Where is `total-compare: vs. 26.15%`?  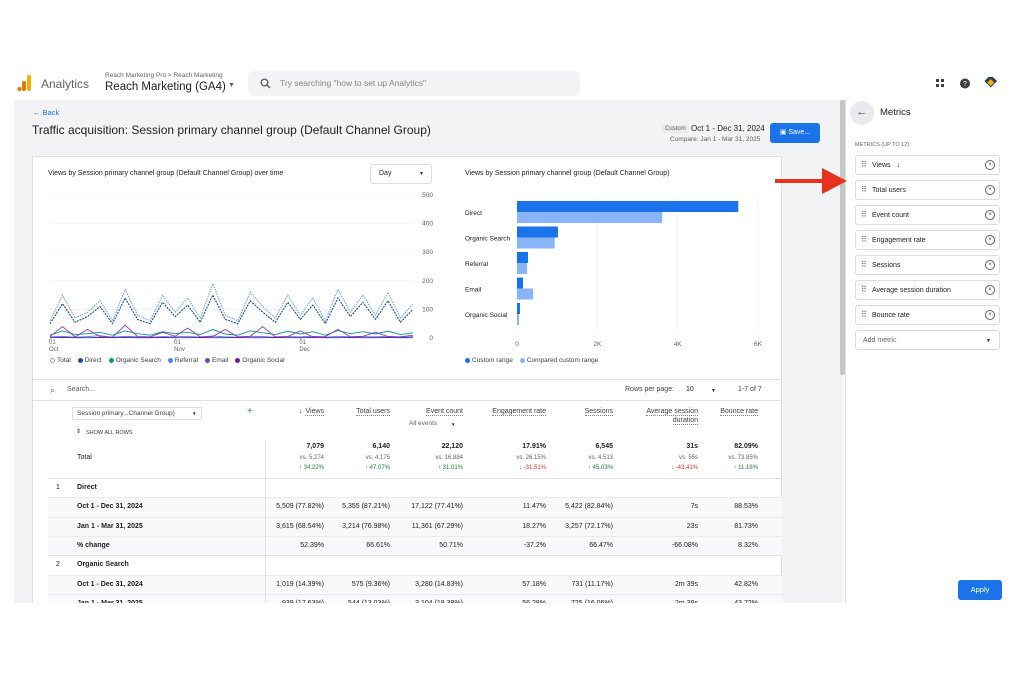 total-compare: vs. 26.15% is located at coordinates (531, 458).